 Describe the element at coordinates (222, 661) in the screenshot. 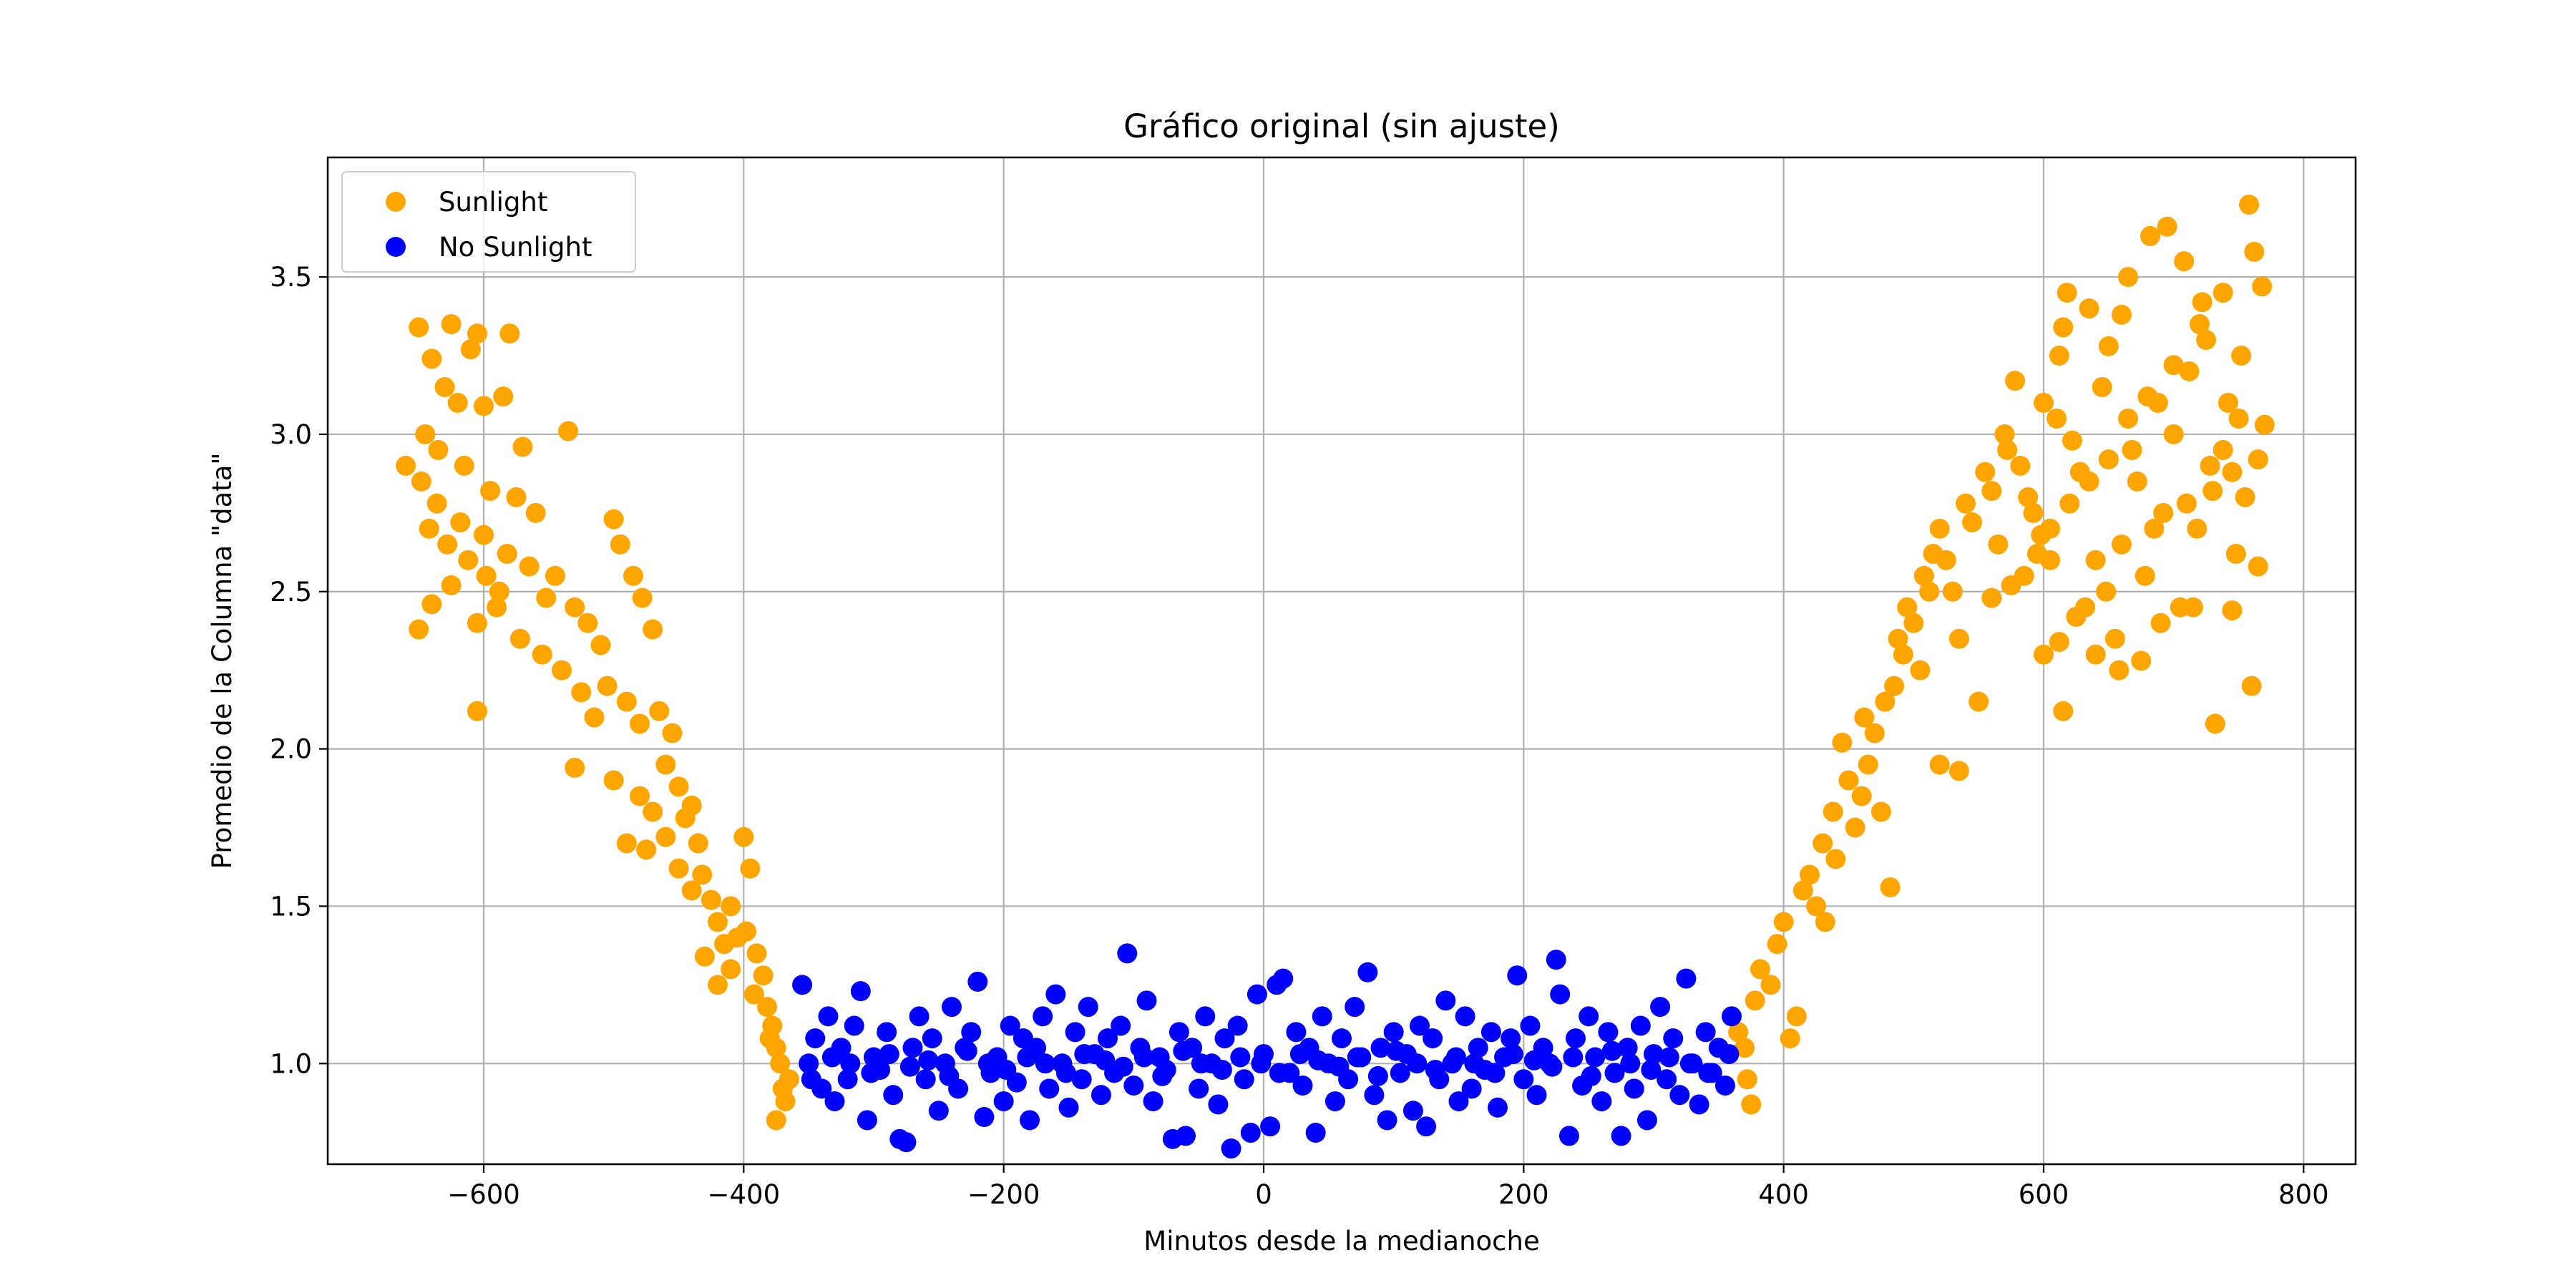

I see `y-axis-label: Promedio de la Columna "data"` at that location.